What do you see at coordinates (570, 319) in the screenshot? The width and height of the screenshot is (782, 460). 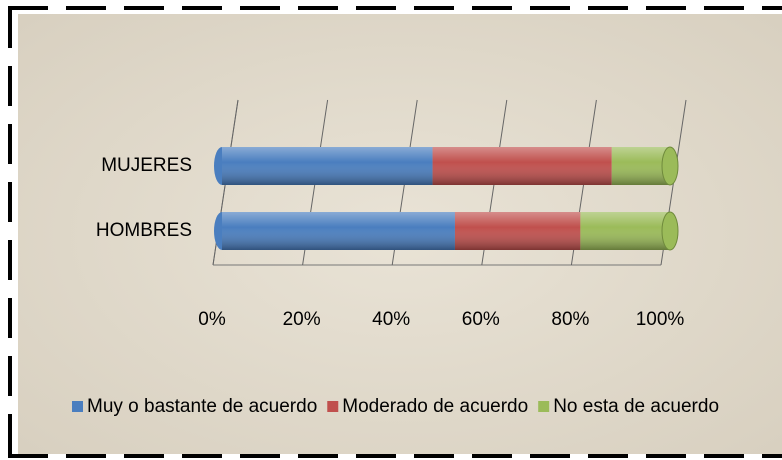 I see `x-tick-label: 80%` at bounding box center [570, 319].